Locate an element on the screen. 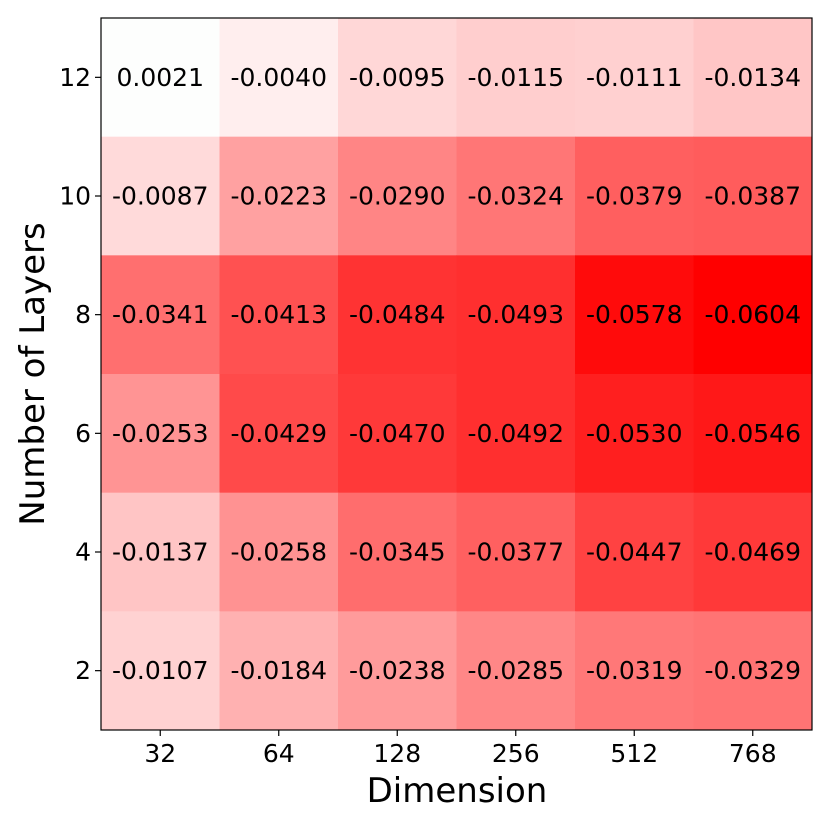 The image size is (830, 830). y-tick-label: 8 is located at coordinates (83, 314).